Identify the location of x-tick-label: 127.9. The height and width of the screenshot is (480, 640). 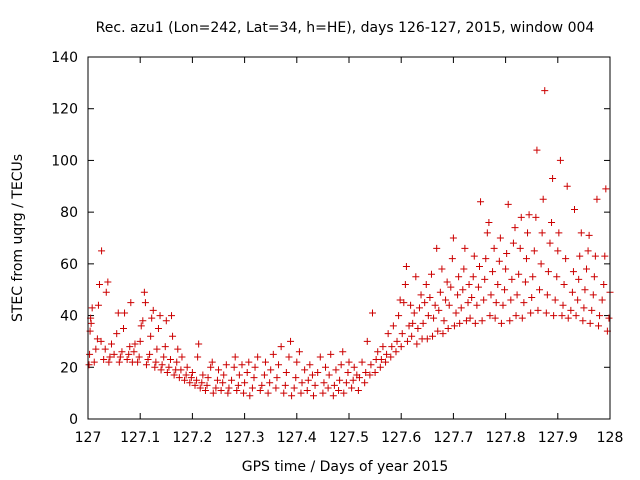
(558, 438).